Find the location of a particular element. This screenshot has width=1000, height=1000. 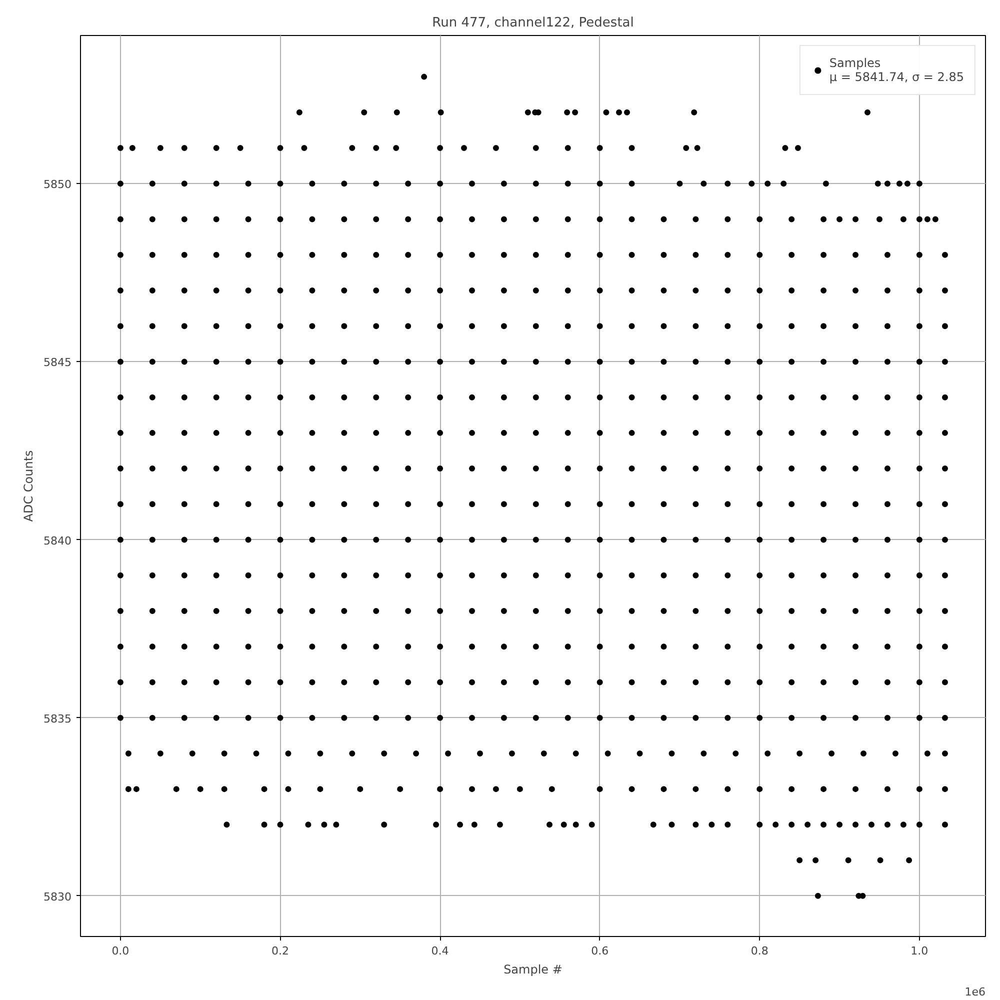

x-tick-label: 0.0 is located at coordinates (121, 951).